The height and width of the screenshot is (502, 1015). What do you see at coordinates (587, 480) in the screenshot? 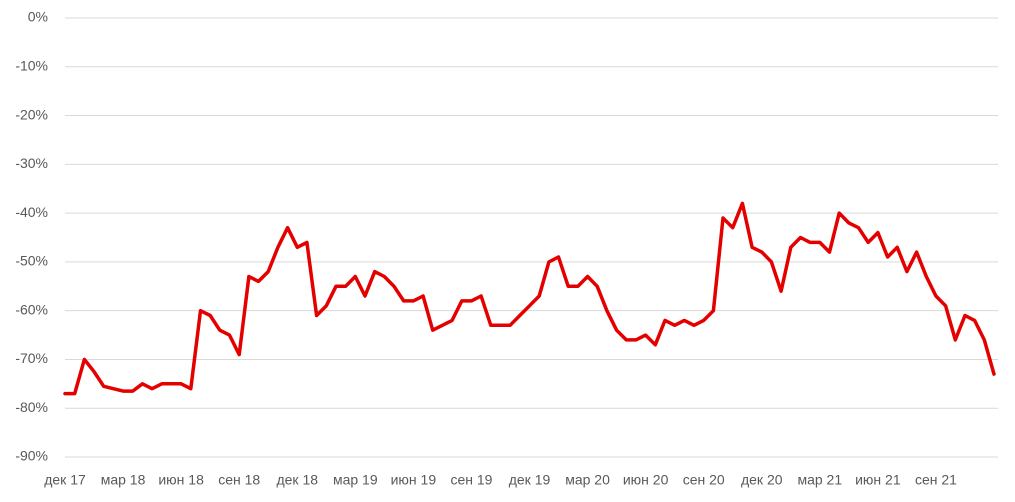
I see `x-tick-label: мар 20` at bounding box center [587, 480].